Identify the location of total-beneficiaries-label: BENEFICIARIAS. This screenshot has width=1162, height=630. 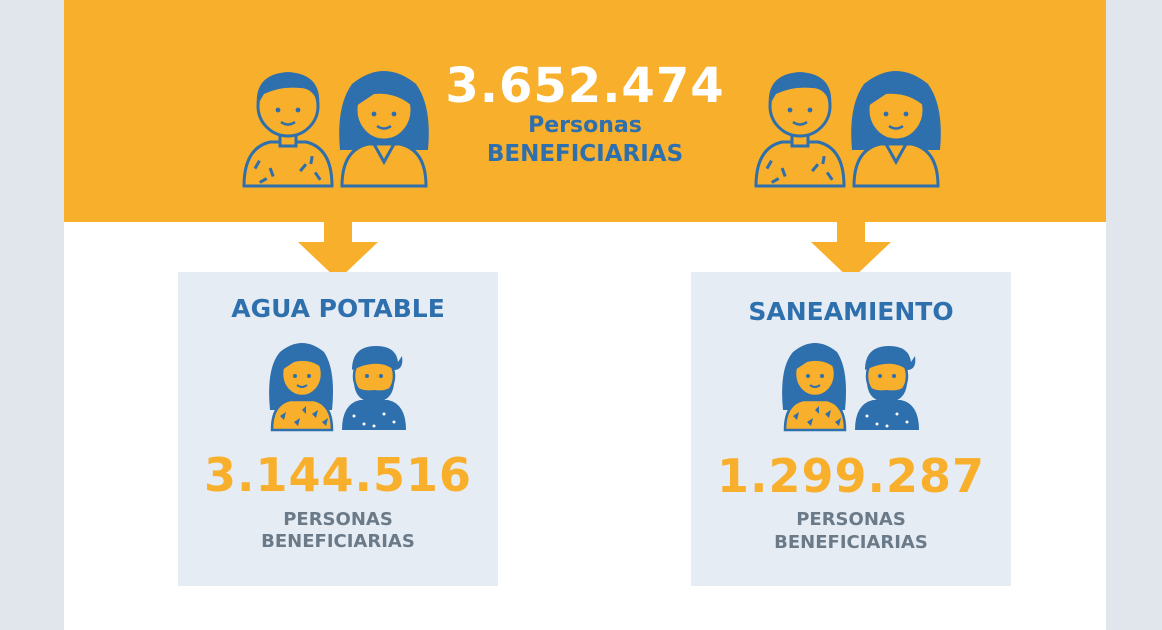
(585, 154).